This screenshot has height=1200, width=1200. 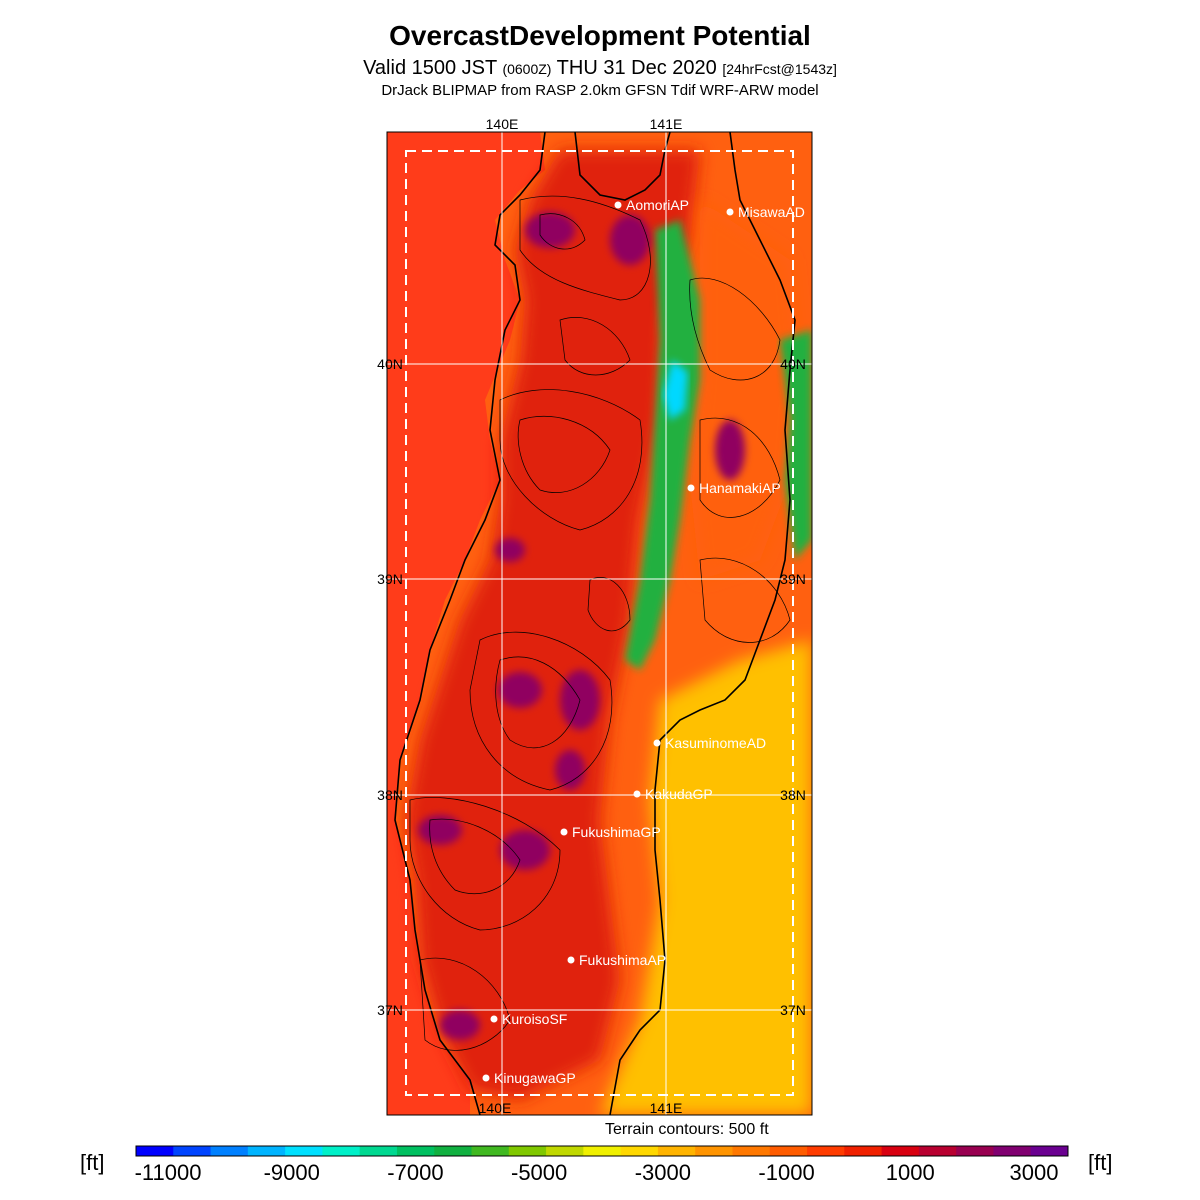 I want to click on map-title: OvercastDevelopment Potential, so click(x=600, y=35).